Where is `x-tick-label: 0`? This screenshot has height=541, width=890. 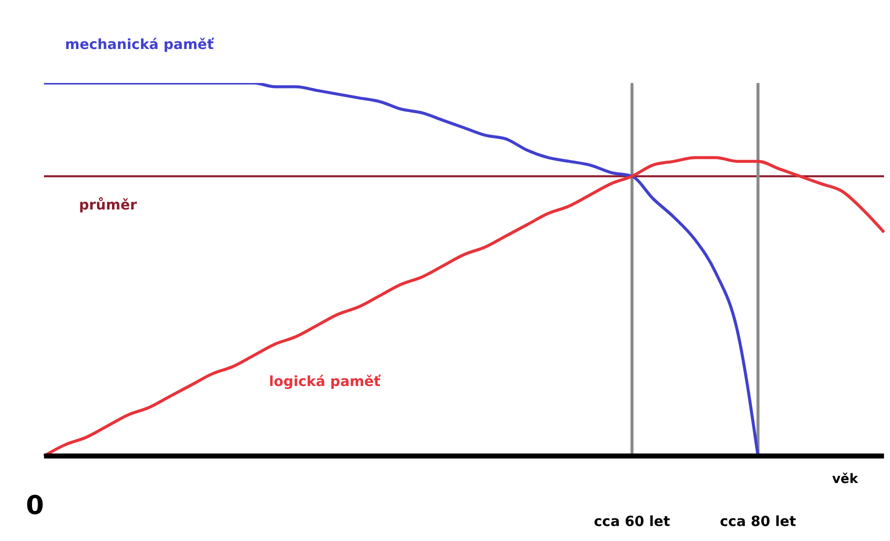
x-tick-label: 0 is located at coordinates (35, 506).